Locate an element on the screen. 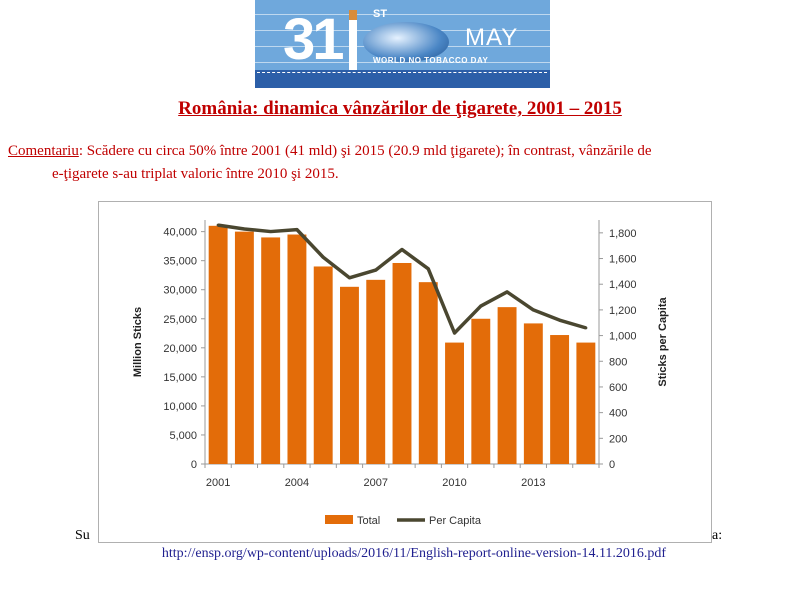 This screenshot has width=800, height=600. right-y-tick-label: 200 is located at coordinates (618, 439).